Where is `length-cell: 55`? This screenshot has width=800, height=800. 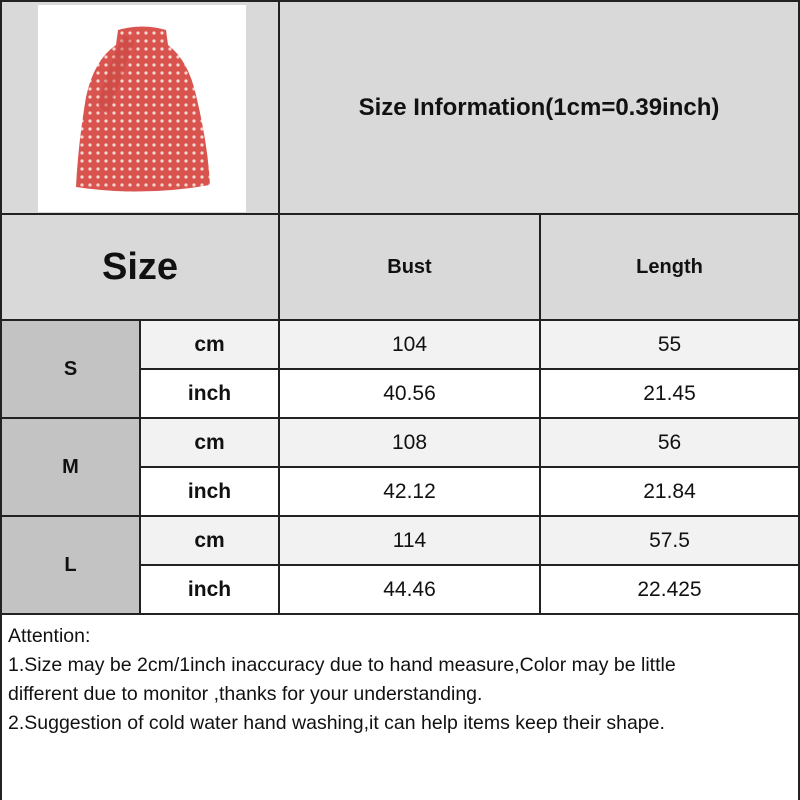
length-cell: 55 is located at coordinates (670, 345).